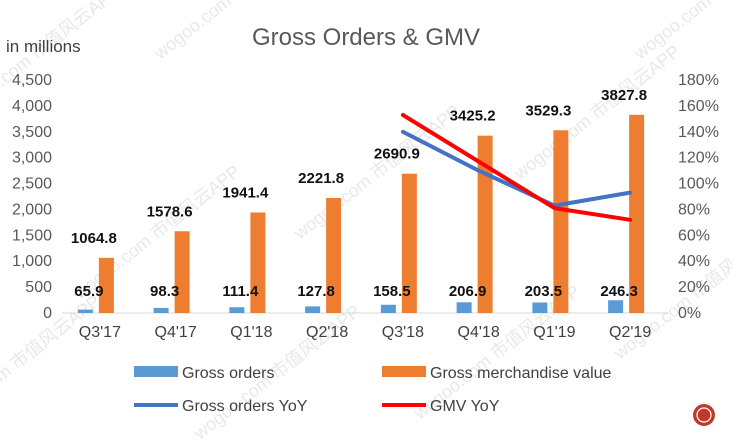 This screenshot has height=440, width=732. I want to click on y-tick-label: 3,500, so click(32, 132).